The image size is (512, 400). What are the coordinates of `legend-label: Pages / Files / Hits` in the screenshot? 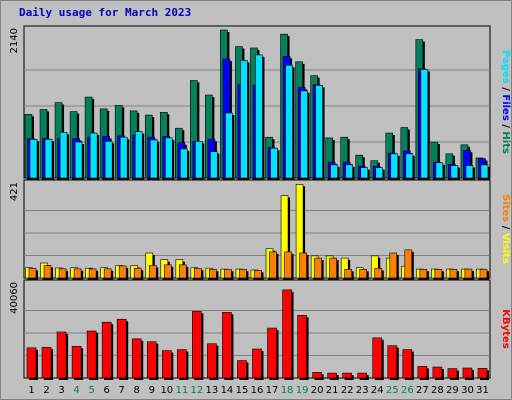 It's located at (505, 102).